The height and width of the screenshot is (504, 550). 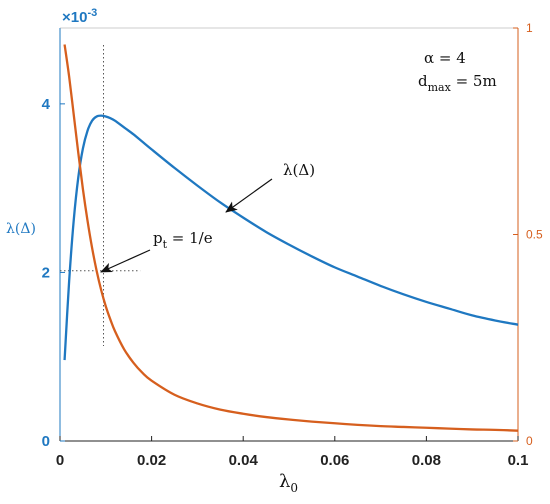 What do you see at coordinates (21, 229) in the screenshot?
I see `y-left-axis-label: λ(Δ)` at bounding box center [21, 229].